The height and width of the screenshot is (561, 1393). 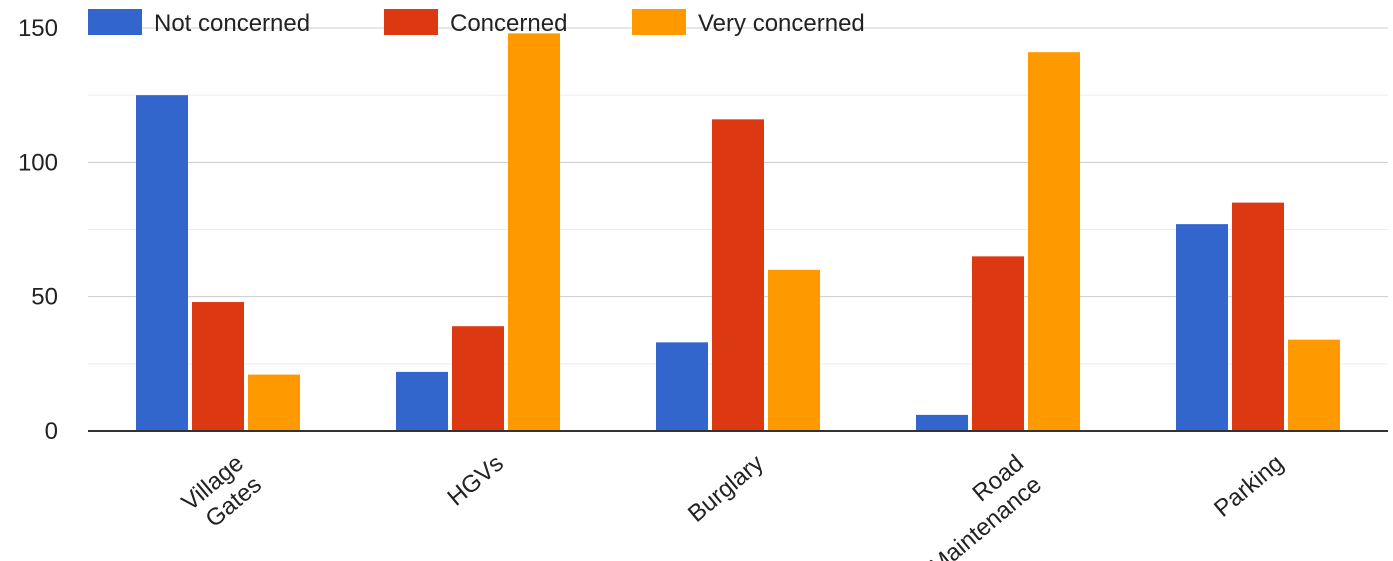 I want to click on legend-label-not-concerned: Not concerned, so click(x=232, y=23).